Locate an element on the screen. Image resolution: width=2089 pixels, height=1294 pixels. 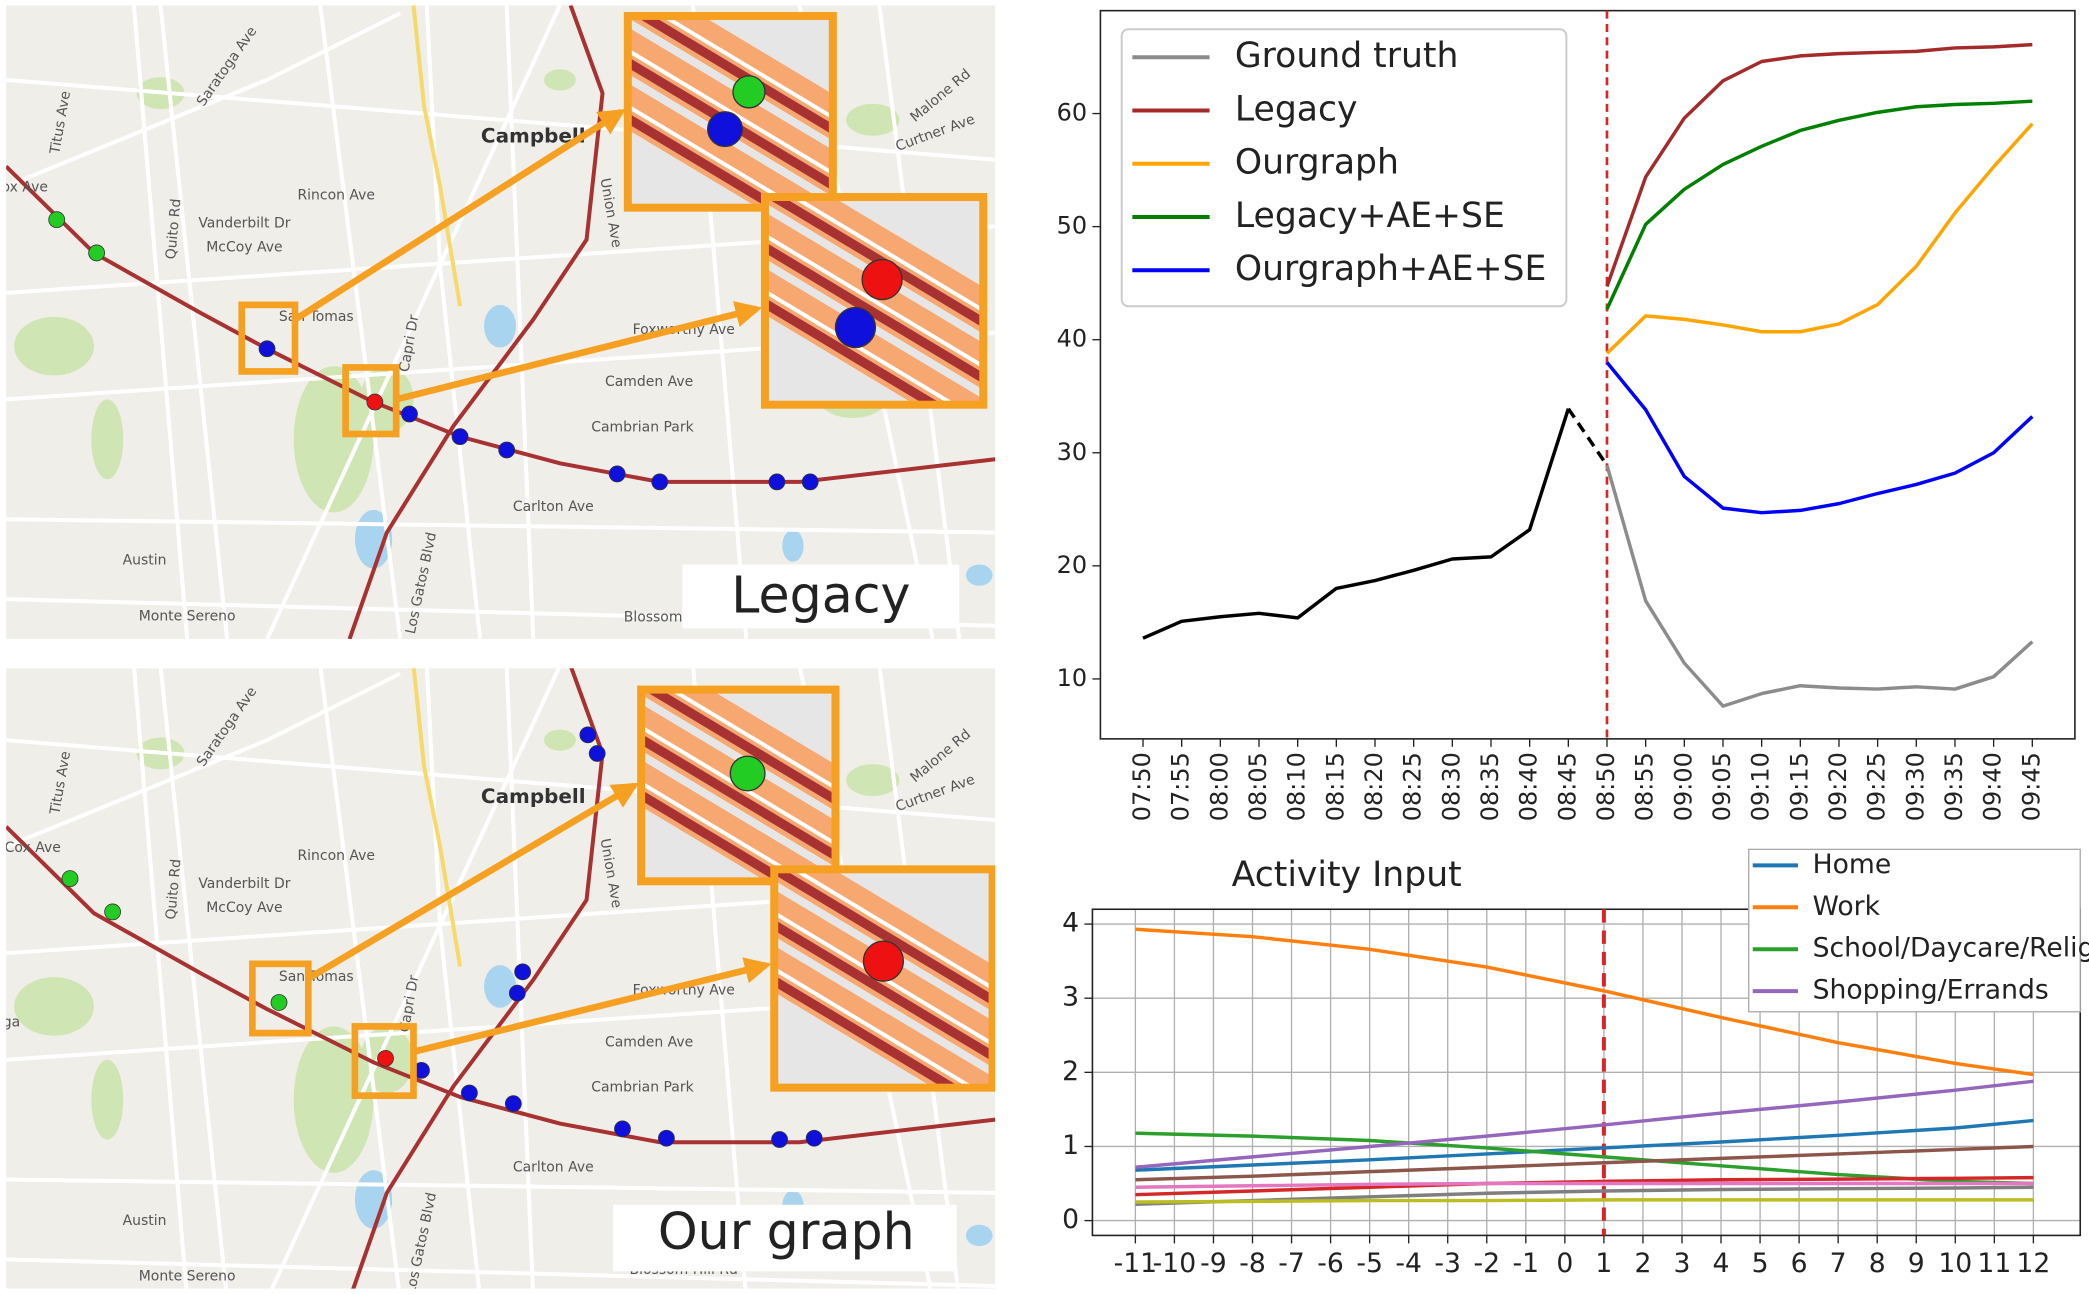
x-tick-label: 12 is located at coordinates (2033, 1263).